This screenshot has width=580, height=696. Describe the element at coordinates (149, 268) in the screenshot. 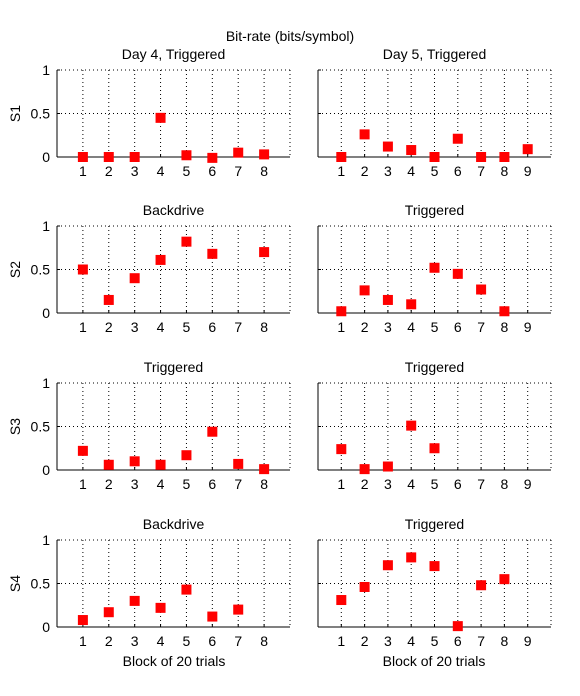

I see `subplot-3: 1 2 3 4 5 6 7 8 0 0.5 1 Backdrive S2` at that location.